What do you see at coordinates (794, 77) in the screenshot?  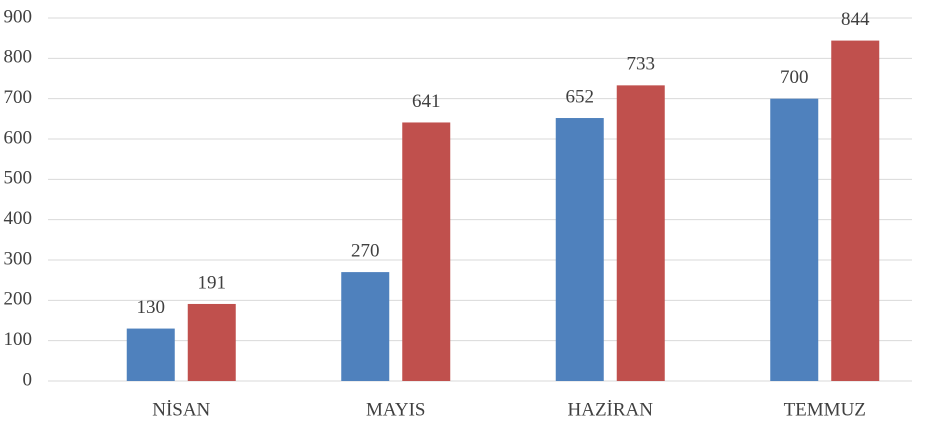 I see `value-label: 700` at bounding box center [794, 77].